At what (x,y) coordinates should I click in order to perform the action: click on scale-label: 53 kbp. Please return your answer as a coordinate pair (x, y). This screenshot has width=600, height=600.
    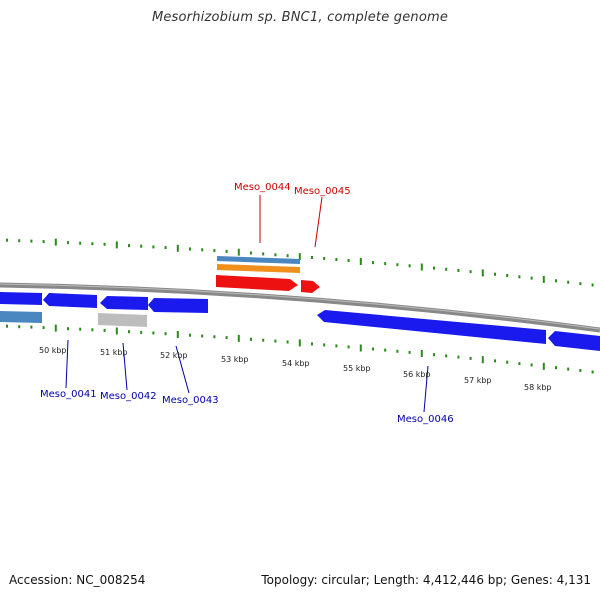
    Looking at the image, I should click on (235, 359).